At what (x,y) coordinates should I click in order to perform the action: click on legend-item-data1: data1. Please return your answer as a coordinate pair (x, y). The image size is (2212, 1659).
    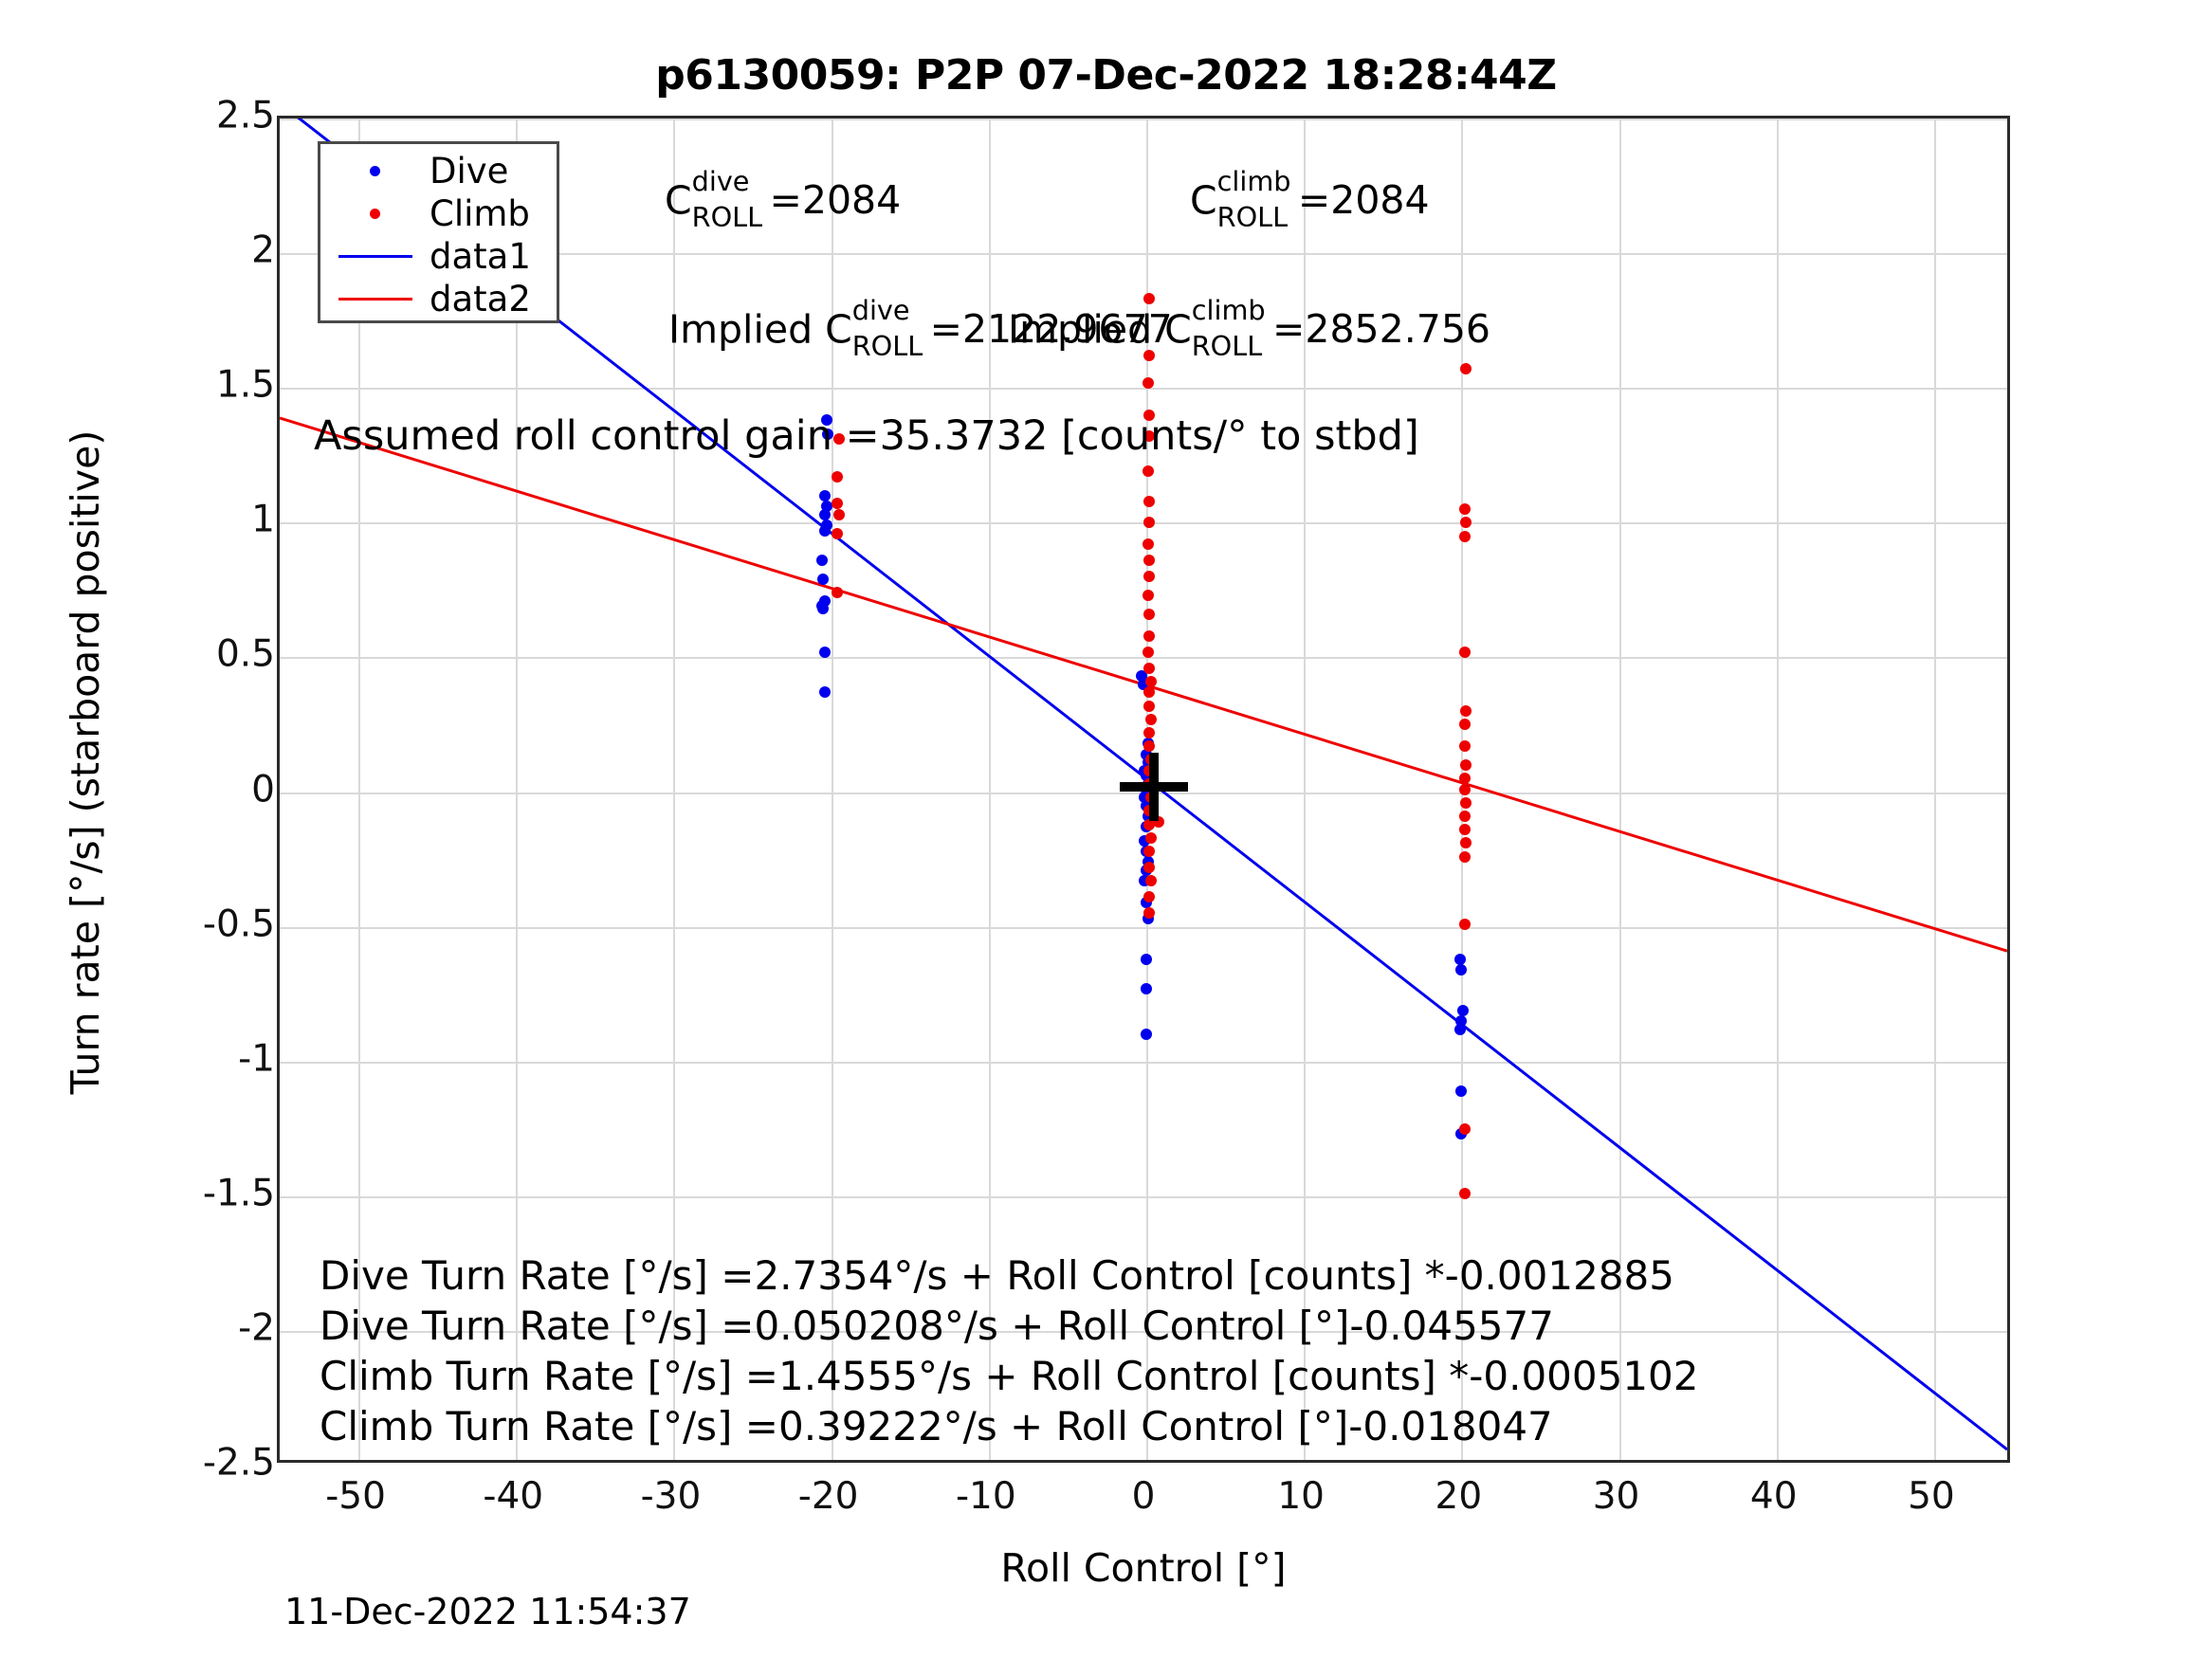
    Looking at the image, I should click on (438, 256).